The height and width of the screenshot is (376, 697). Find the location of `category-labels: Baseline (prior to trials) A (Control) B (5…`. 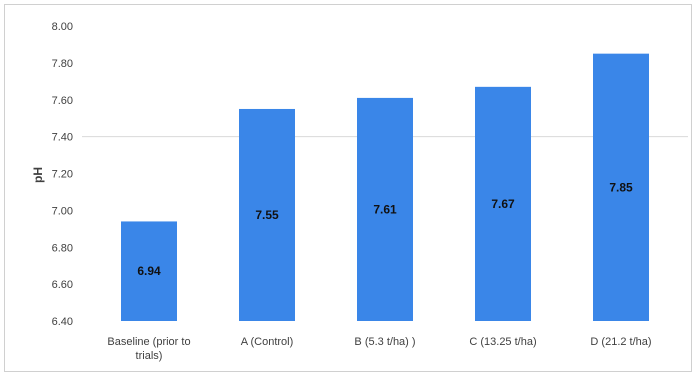

category-labels: Baseline (prior to trials) A (Control) B (5… is located at coordinates (379, 349).